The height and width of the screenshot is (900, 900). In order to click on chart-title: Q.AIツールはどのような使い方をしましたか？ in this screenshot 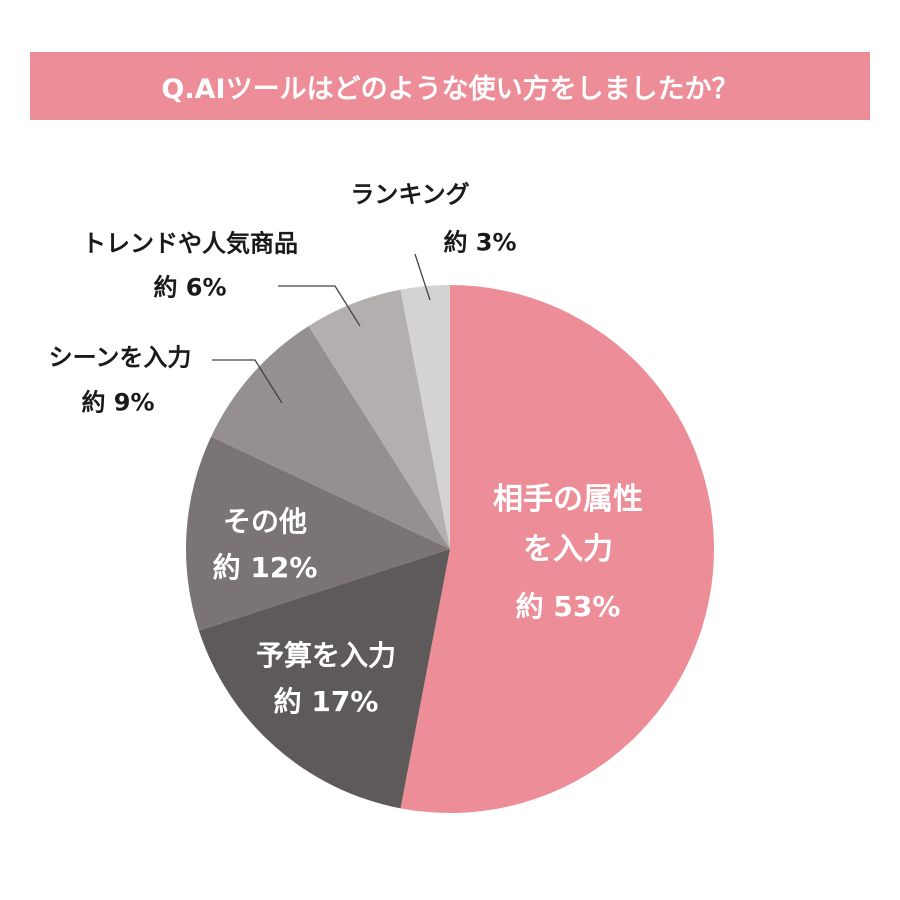, I will do `click(450, 86)`.